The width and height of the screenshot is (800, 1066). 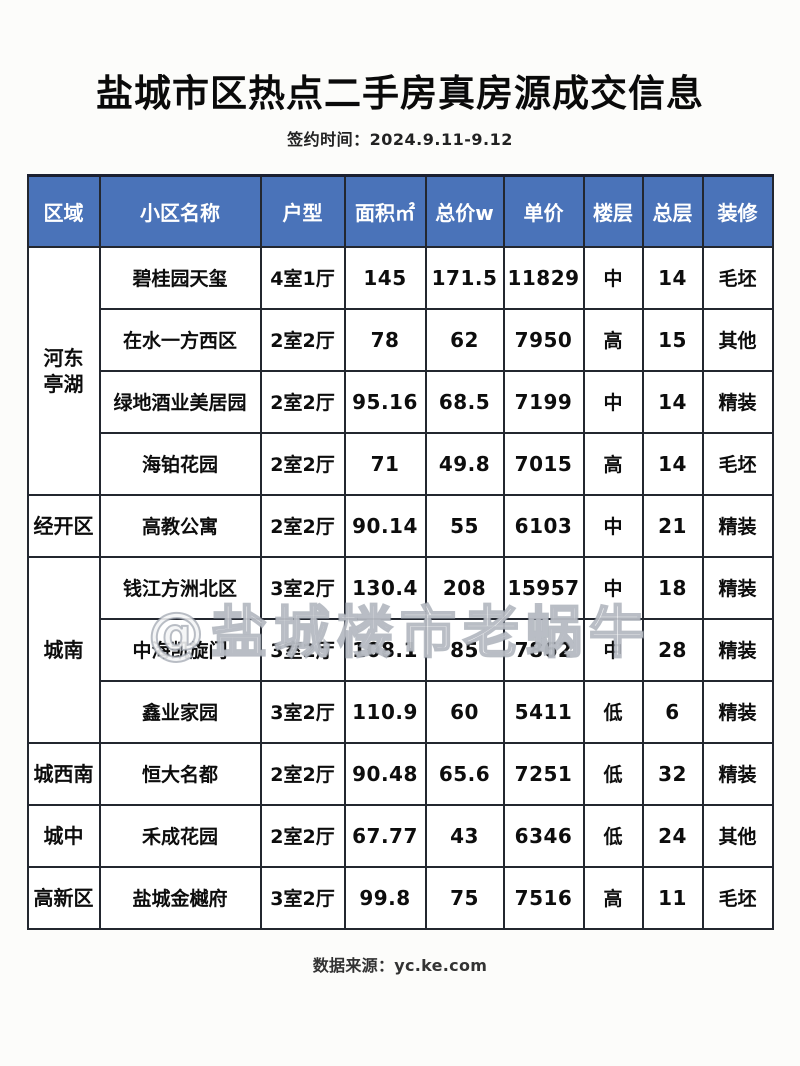 What do you see at coordinates (464, 773) in the screenshot?
I see `total-price-cell: 65.6` at bounding box center [464, 773].